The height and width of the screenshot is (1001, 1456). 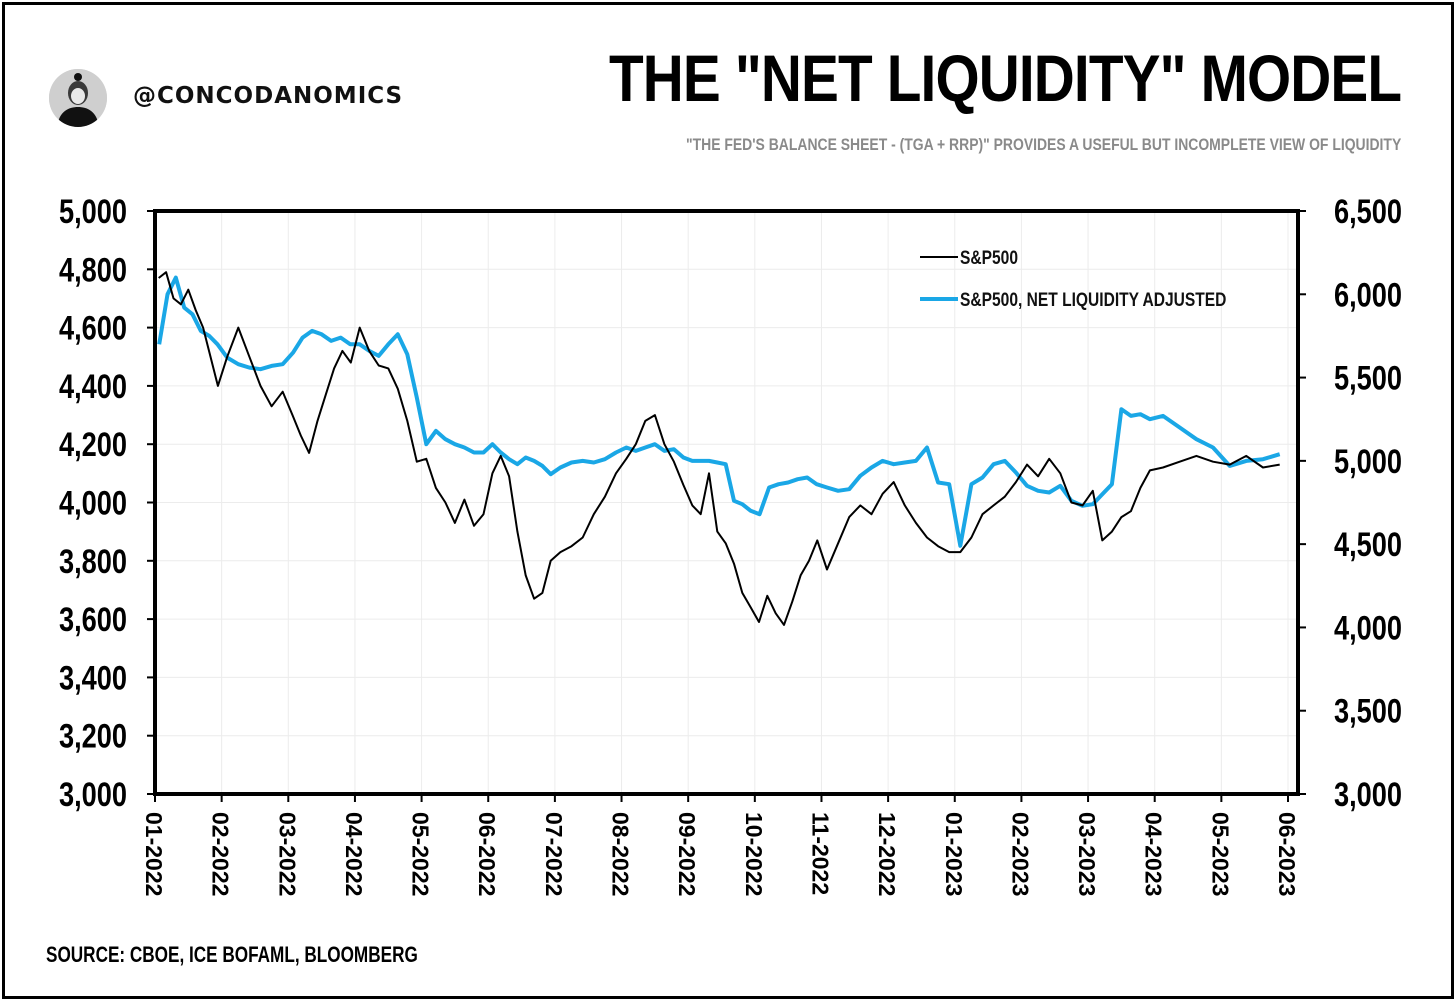 I want to click on right-tick-label: 4,000, so click(x=1368, y=628).